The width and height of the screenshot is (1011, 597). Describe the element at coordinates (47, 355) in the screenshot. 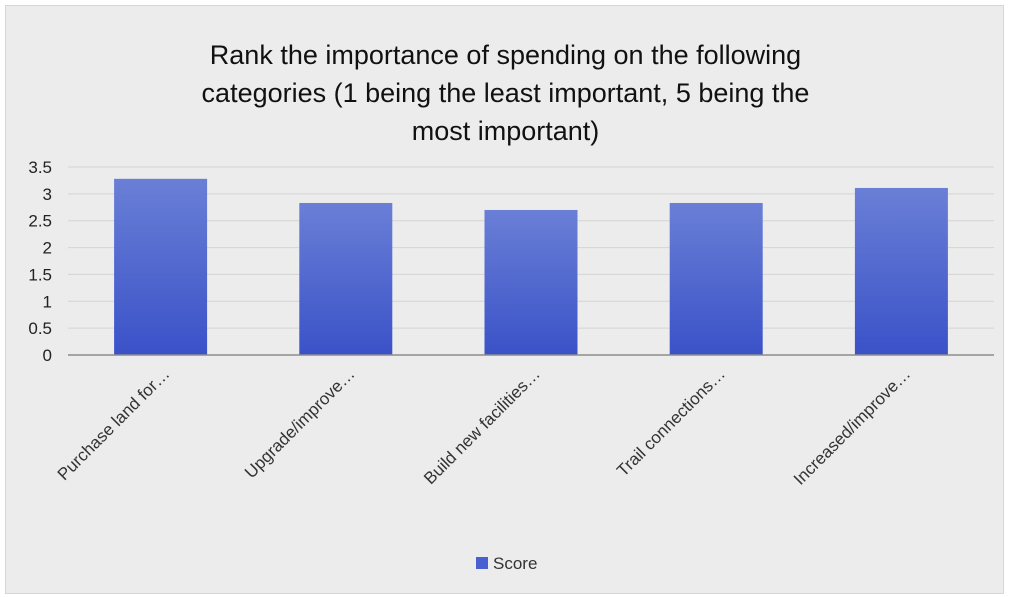

I see `y-tick-label: 0` at that location.